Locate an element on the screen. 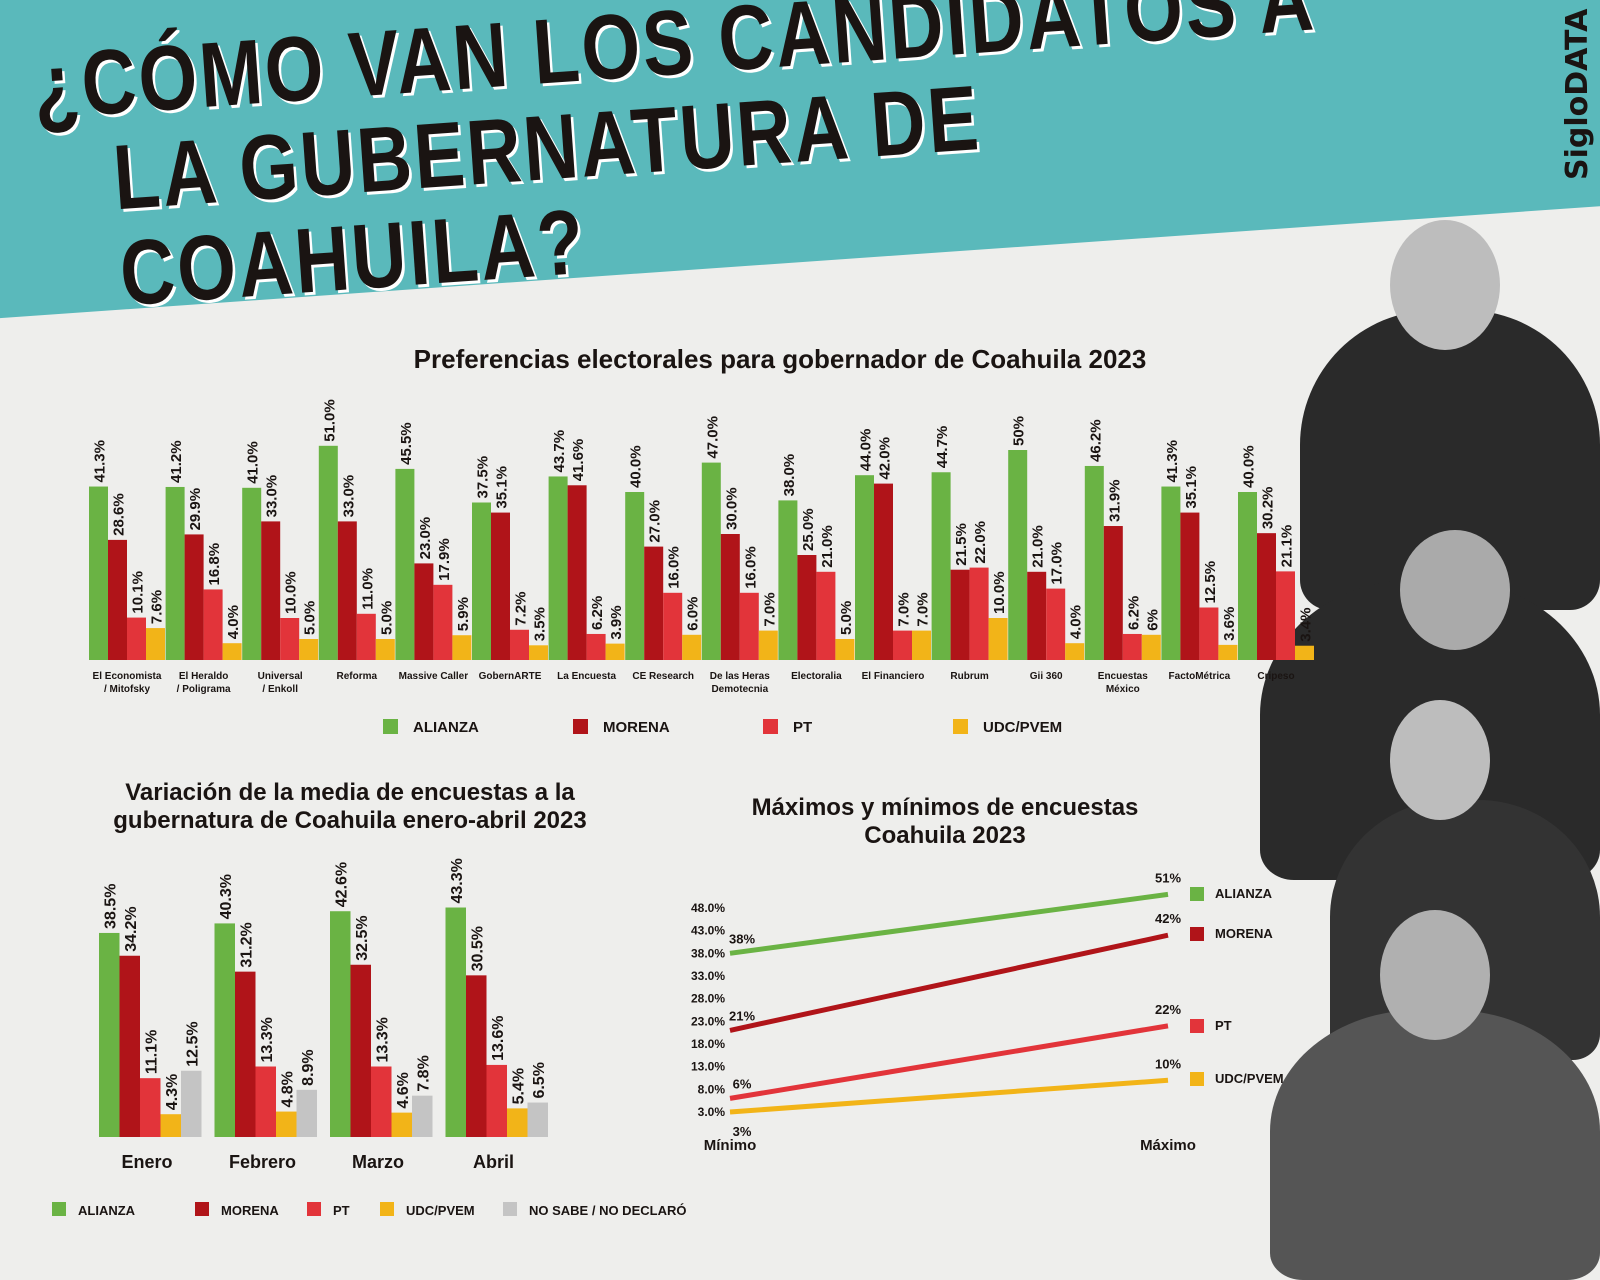 This screenshot has width=1600, height=1280. data-label: 21.0% is located at coordinates (827, 546).